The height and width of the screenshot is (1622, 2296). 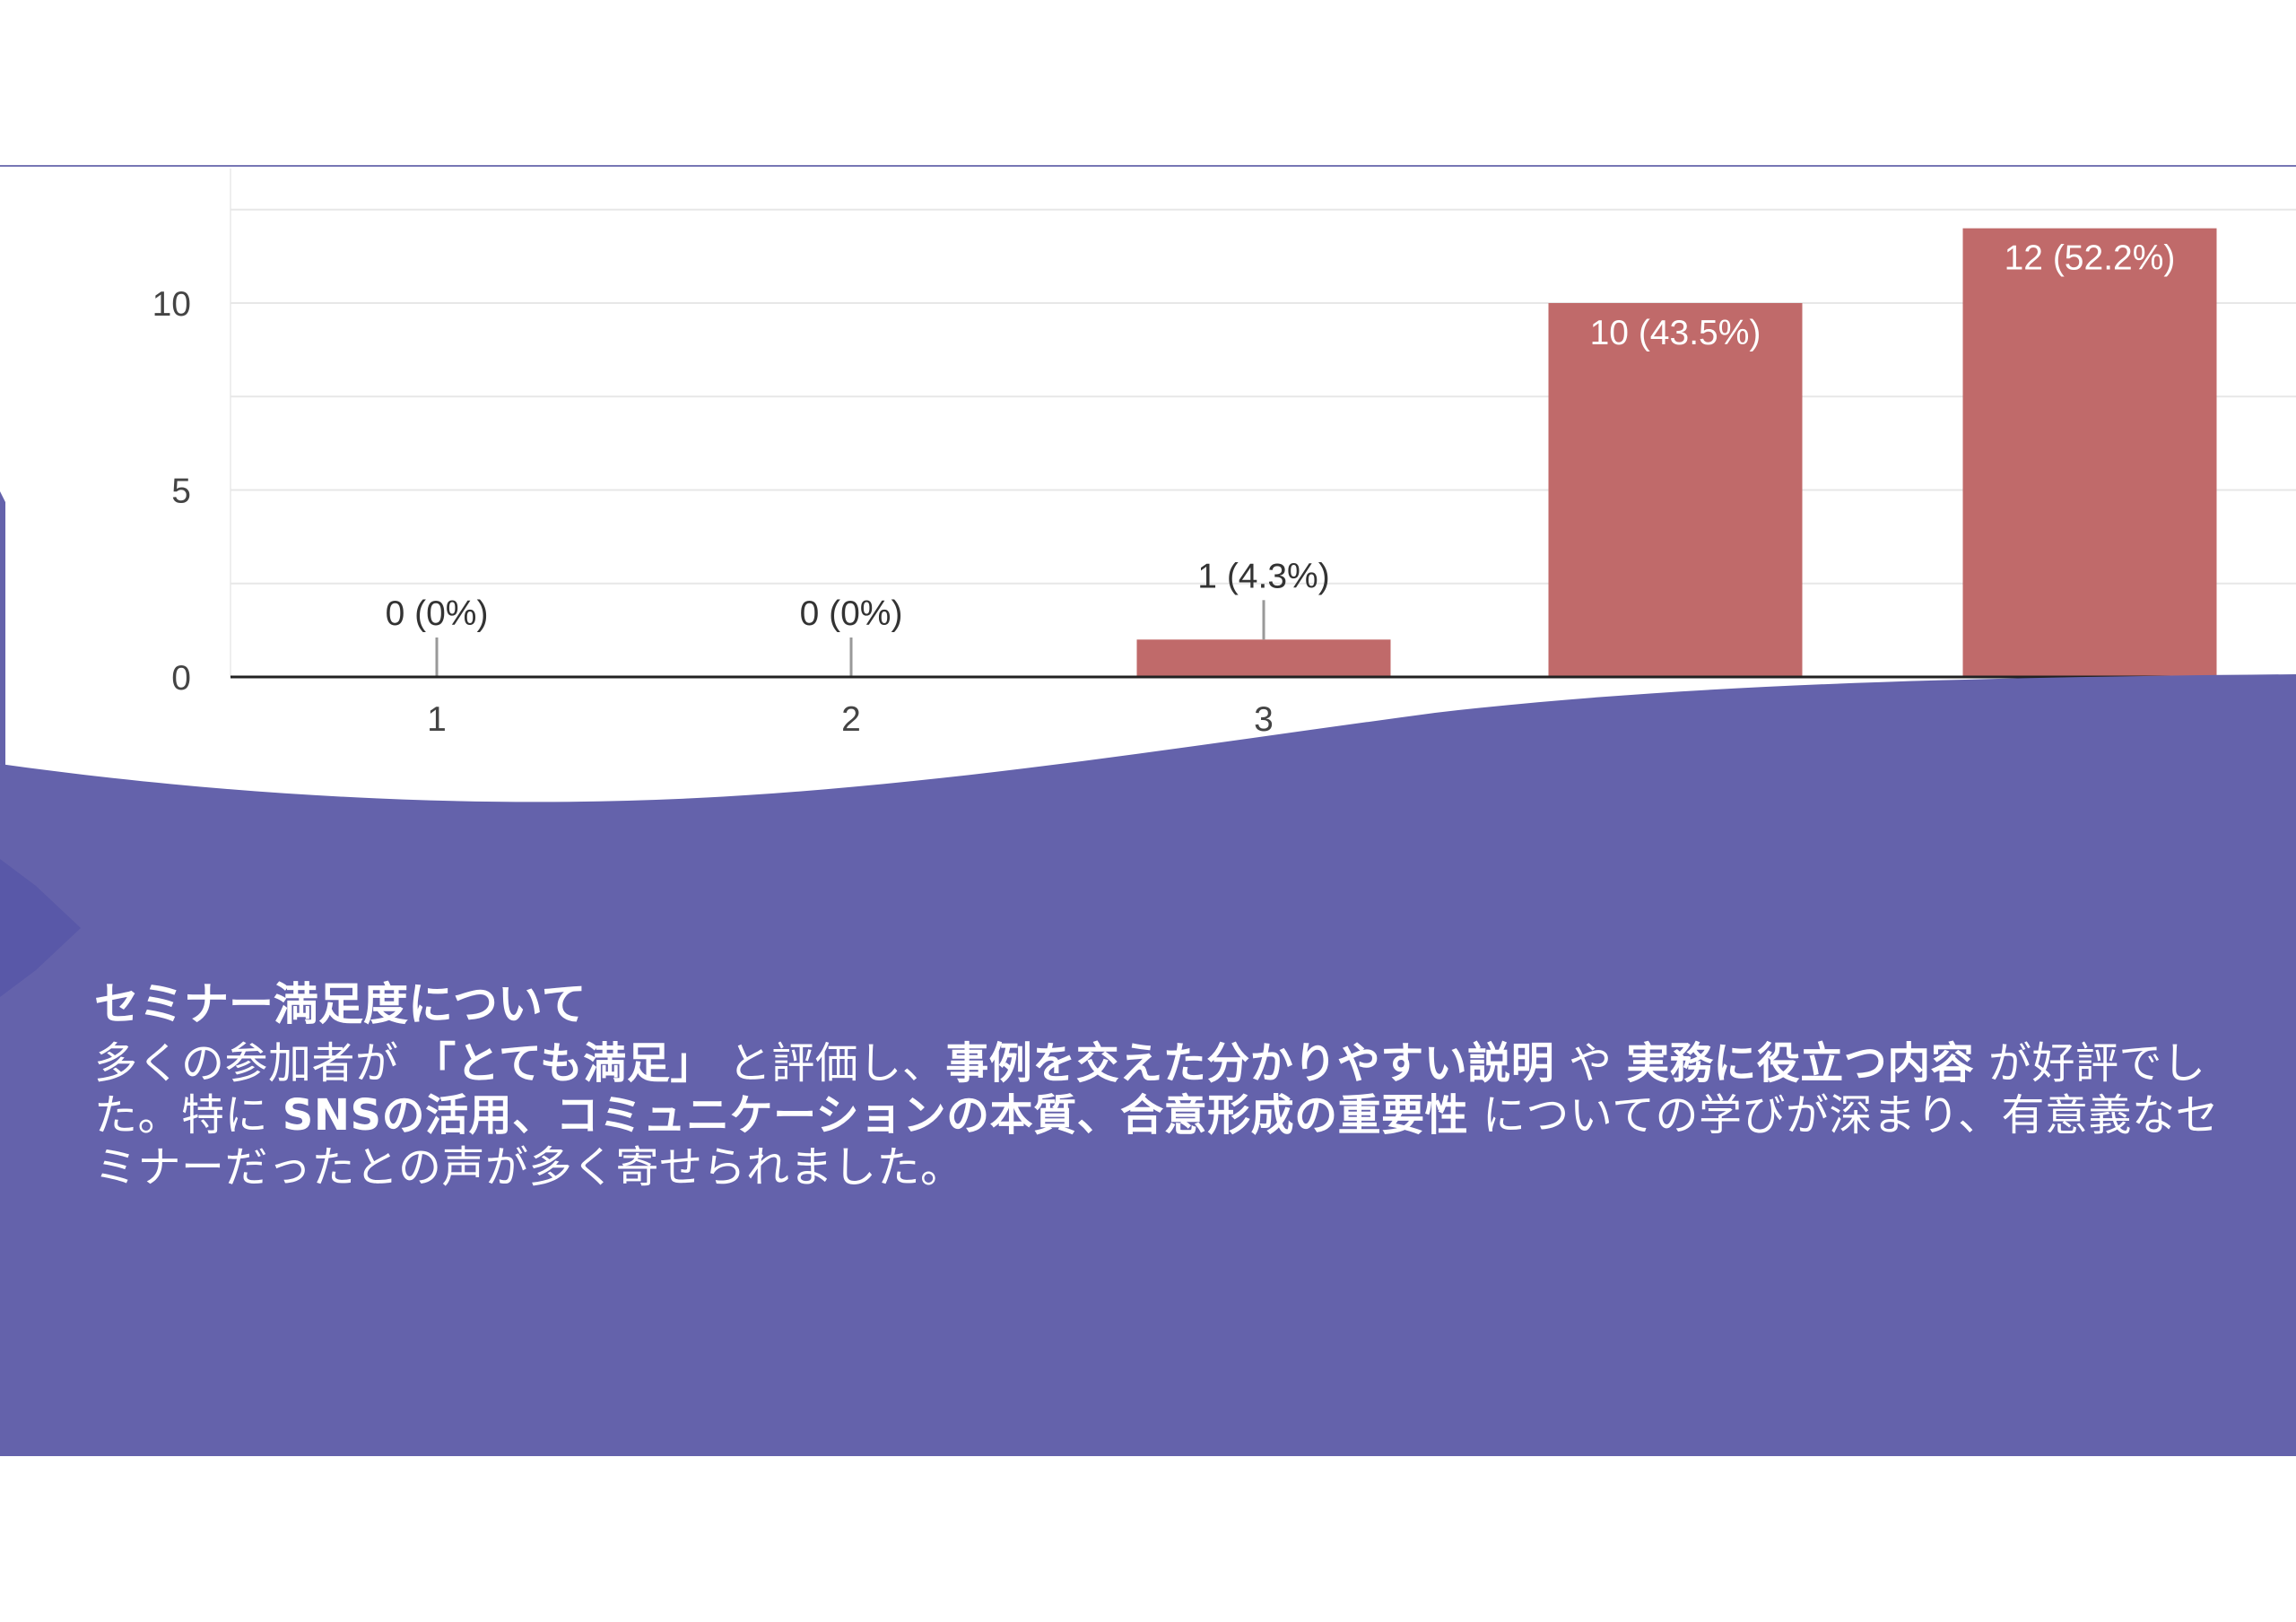 I want to click on body-text-run: が好評でした。特に, so click(x=1150, y=1089).